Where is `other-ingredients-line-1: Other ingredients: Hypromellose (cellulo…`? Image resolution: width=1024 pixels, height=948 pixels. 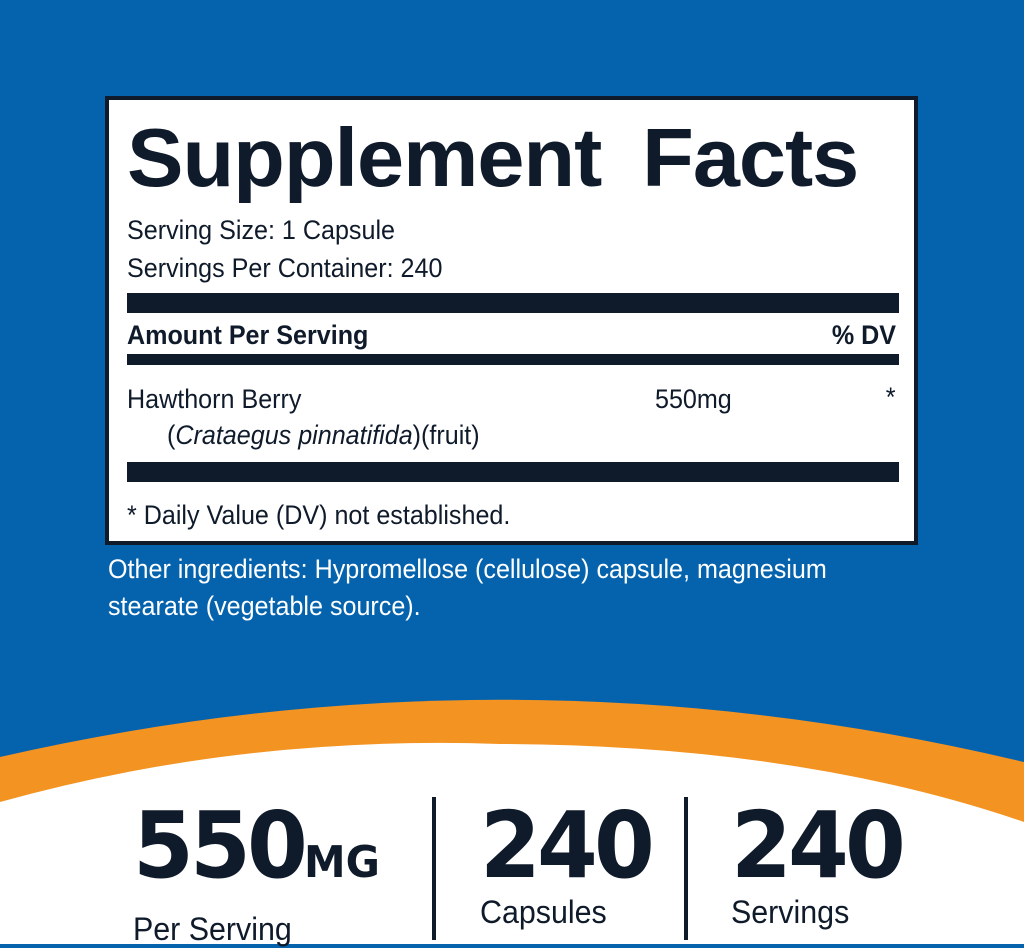
other-ingredients-line-1: Other ingredients: Hypromellose (cellulo… is located at coordinates (467, 569).